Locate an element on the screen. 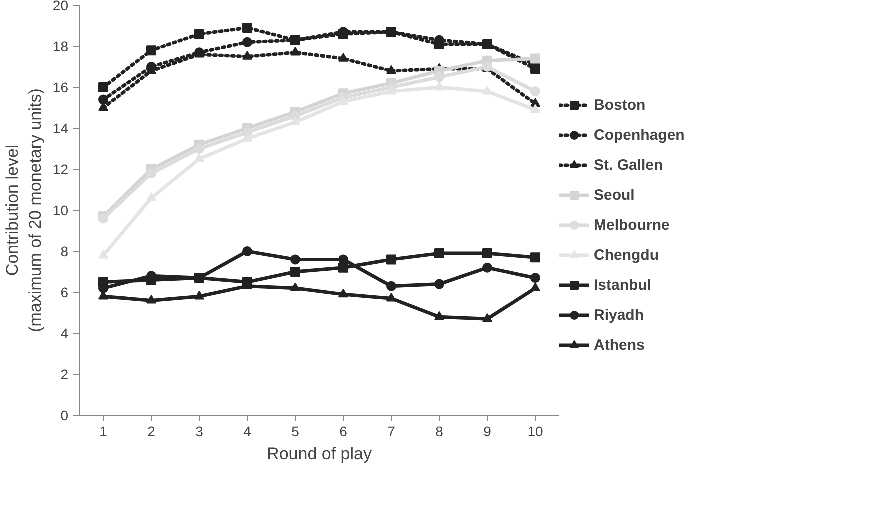 The width and height of the screenshot is (870, 525). y-tick-label: 12 is located at coordinates (60, 170).